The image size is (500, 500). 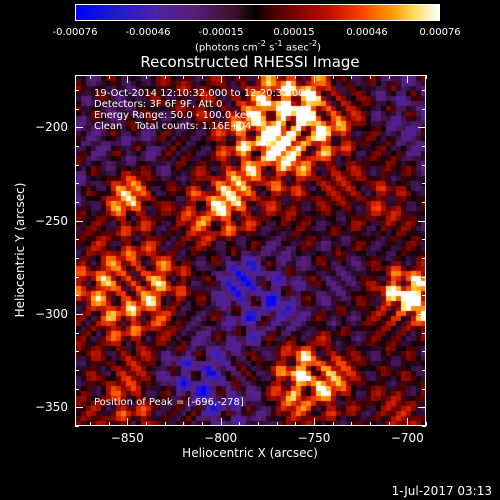 I want to click on colorbar-units: (photons cm-2 s-1 asec-2), so click(x=258, y=46).